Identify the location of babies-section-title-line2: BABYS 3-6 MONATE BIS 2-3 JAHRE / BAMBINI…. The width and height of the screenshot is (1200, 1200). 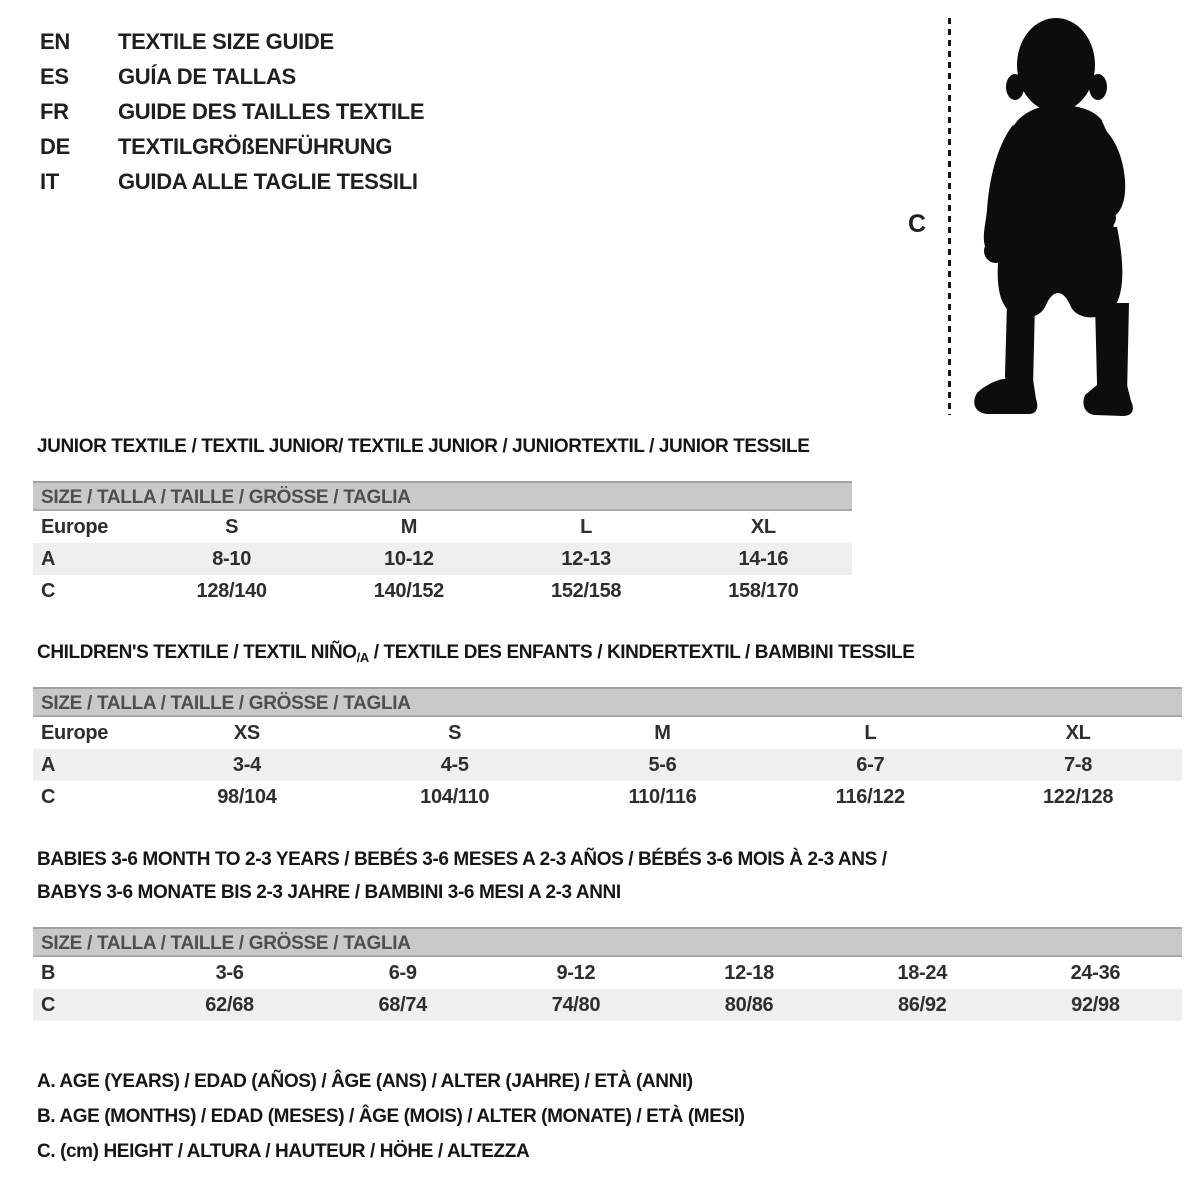
(329, 892).